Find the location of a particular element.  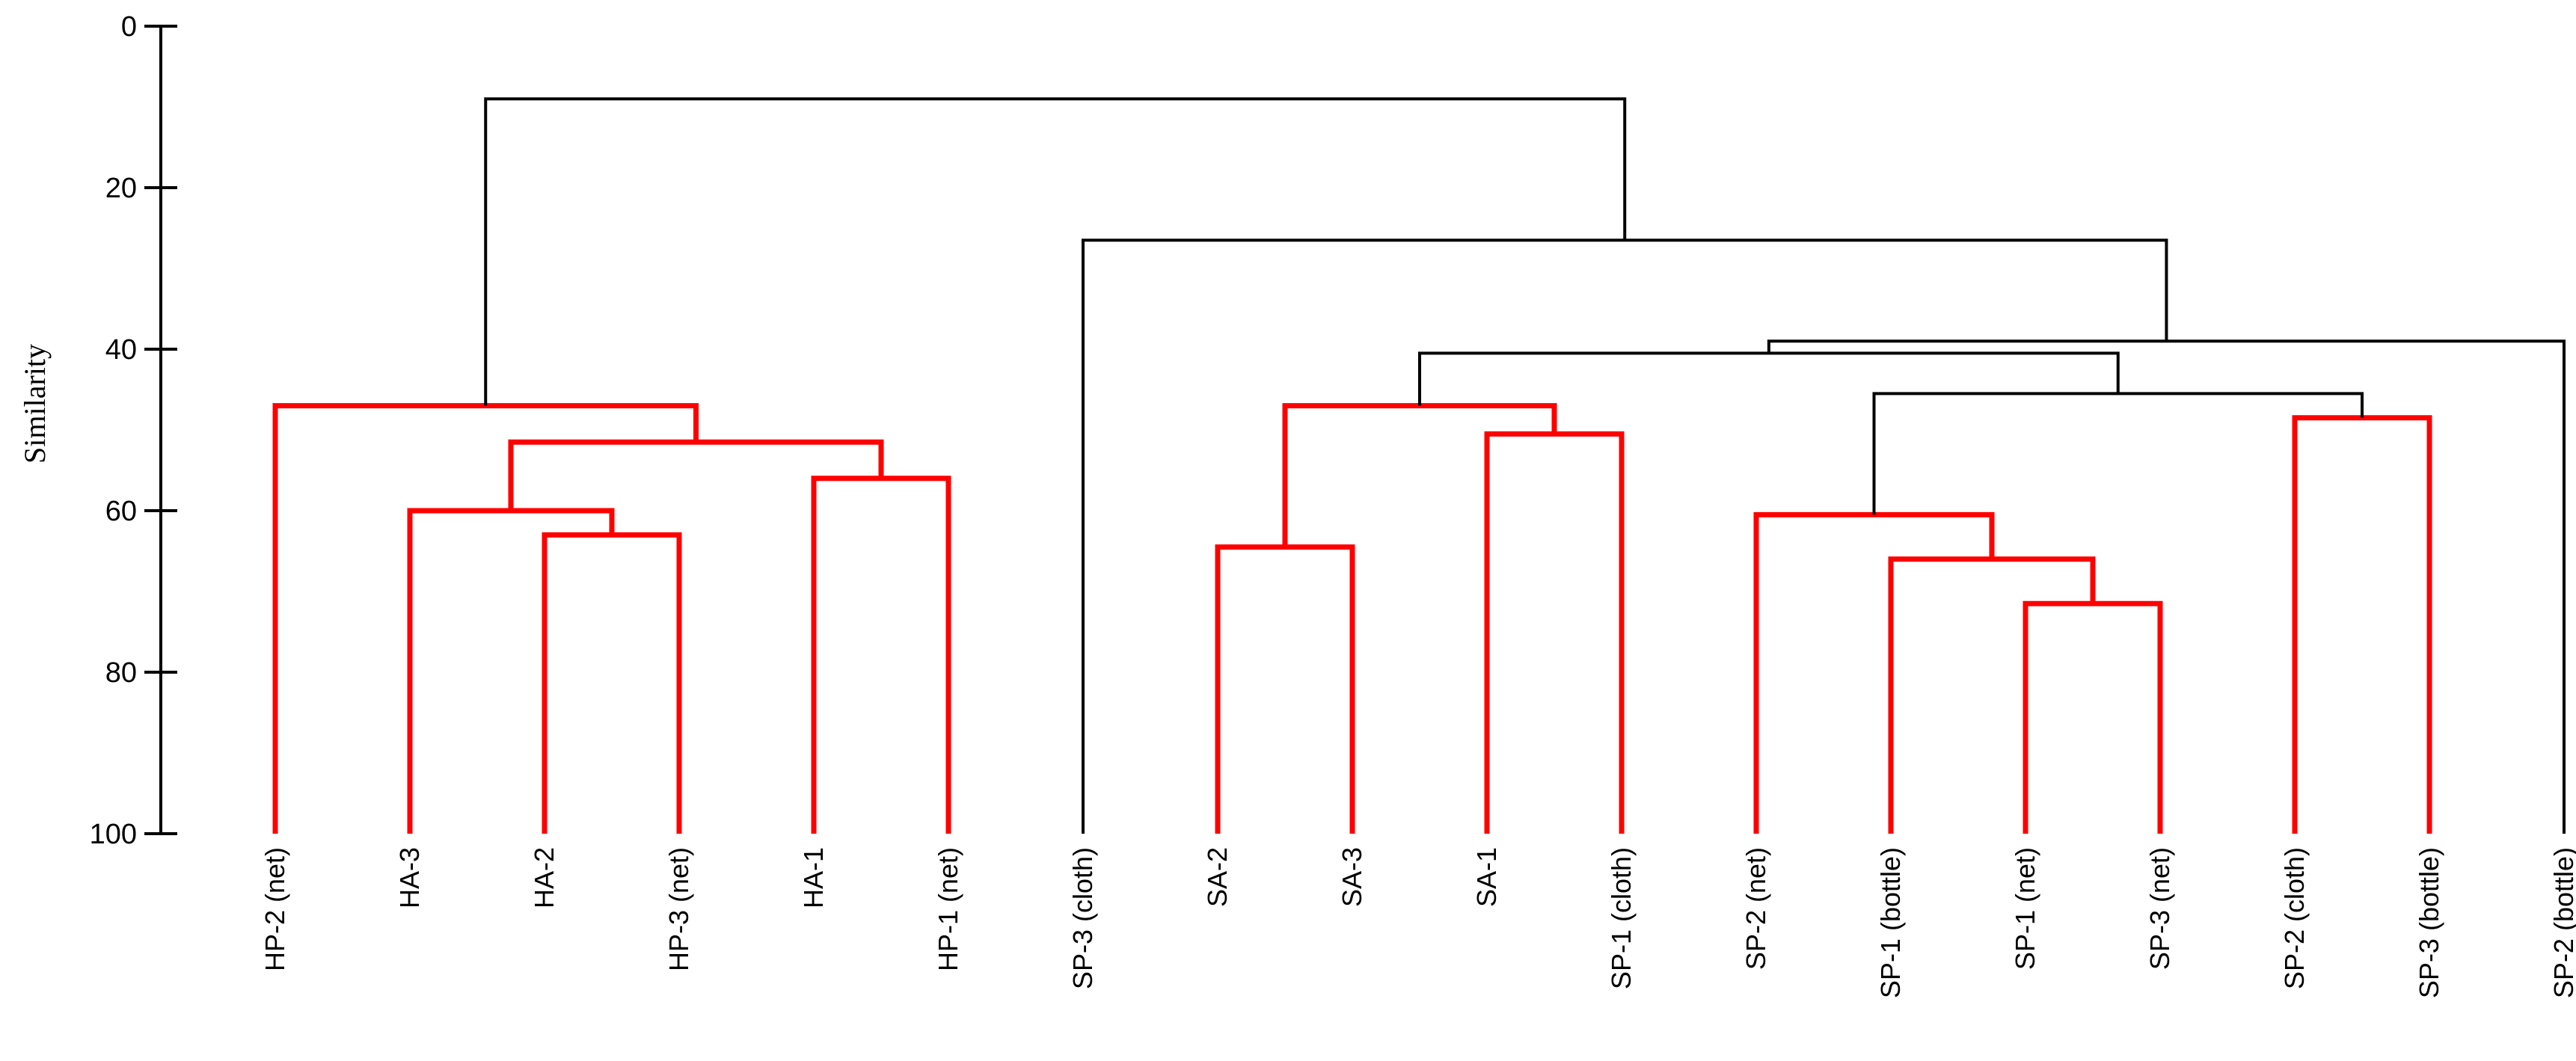

dendrogram-link-m5 is located at coordinates (485, 618).